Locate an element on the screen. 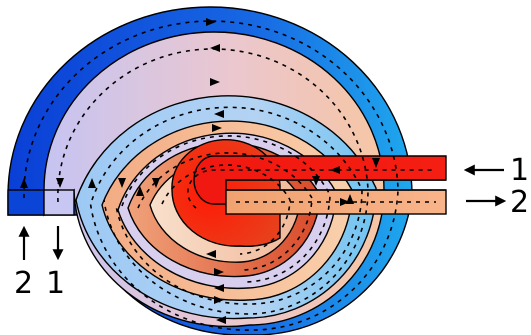 Image resolution: width=531 pixels, height=335 pixels. leg-inner is located at coordinates (59, 202).